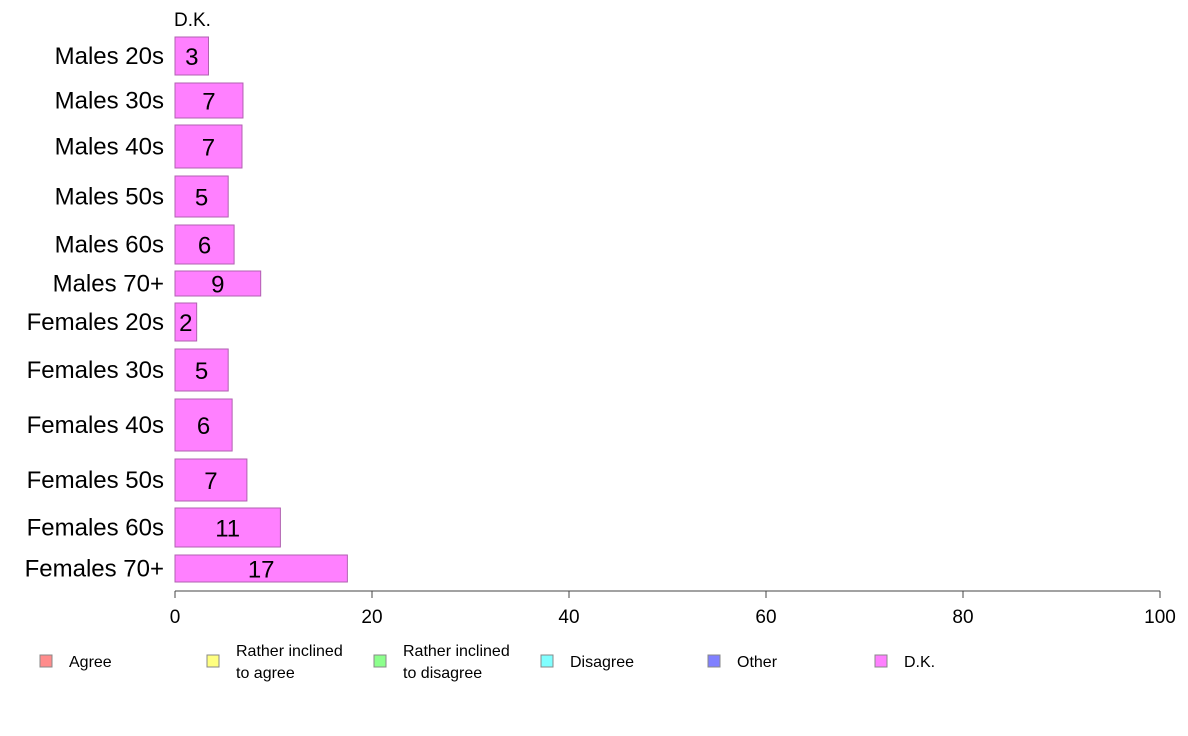  I want to click on value-label: 3, so click(191, 57).